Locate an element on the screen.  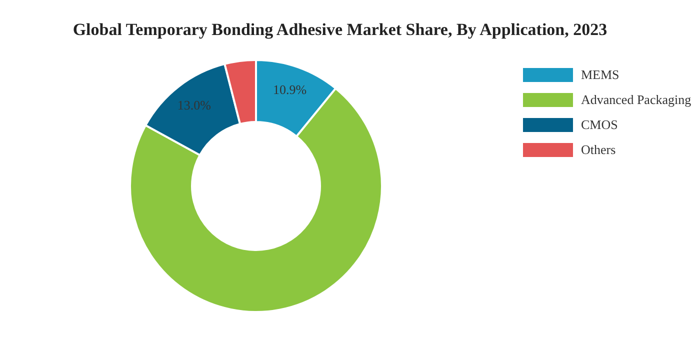
legend-label: Advanced Packaging is located at coordinates (636, 99).